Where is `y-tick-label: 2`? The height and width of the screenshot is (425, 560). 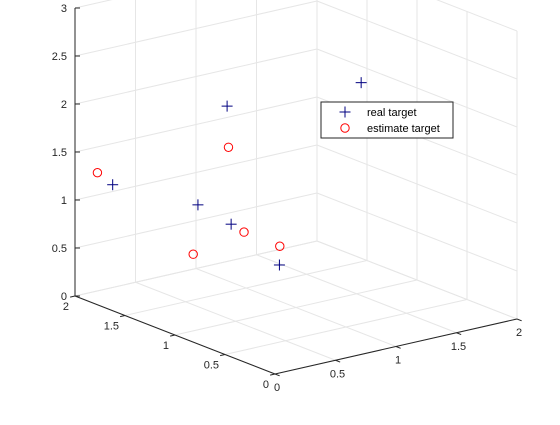
y-tick-label: 2 is located at coordinates (66, 307).